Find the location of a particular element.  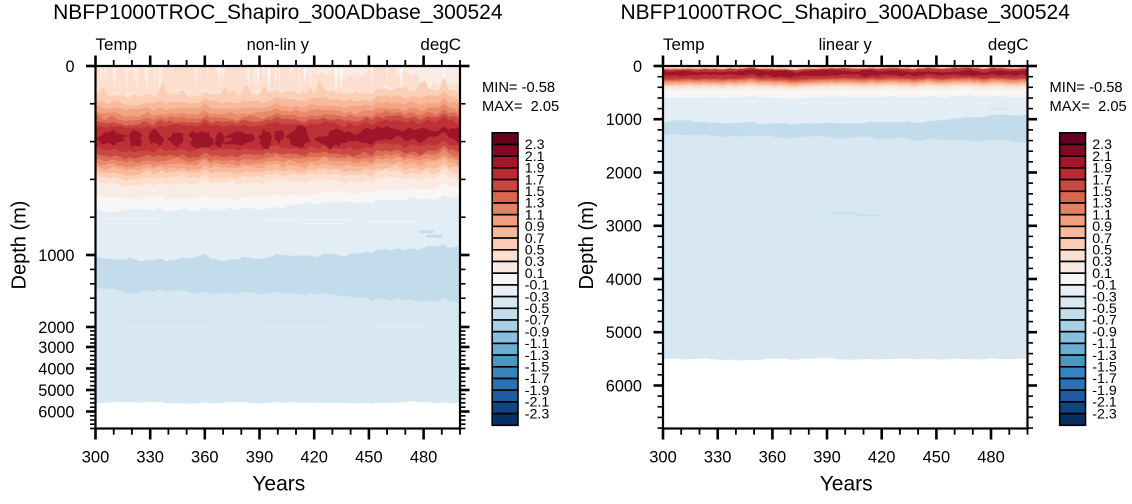

svg-text: non-lin y is located at coordinates (278, 45).